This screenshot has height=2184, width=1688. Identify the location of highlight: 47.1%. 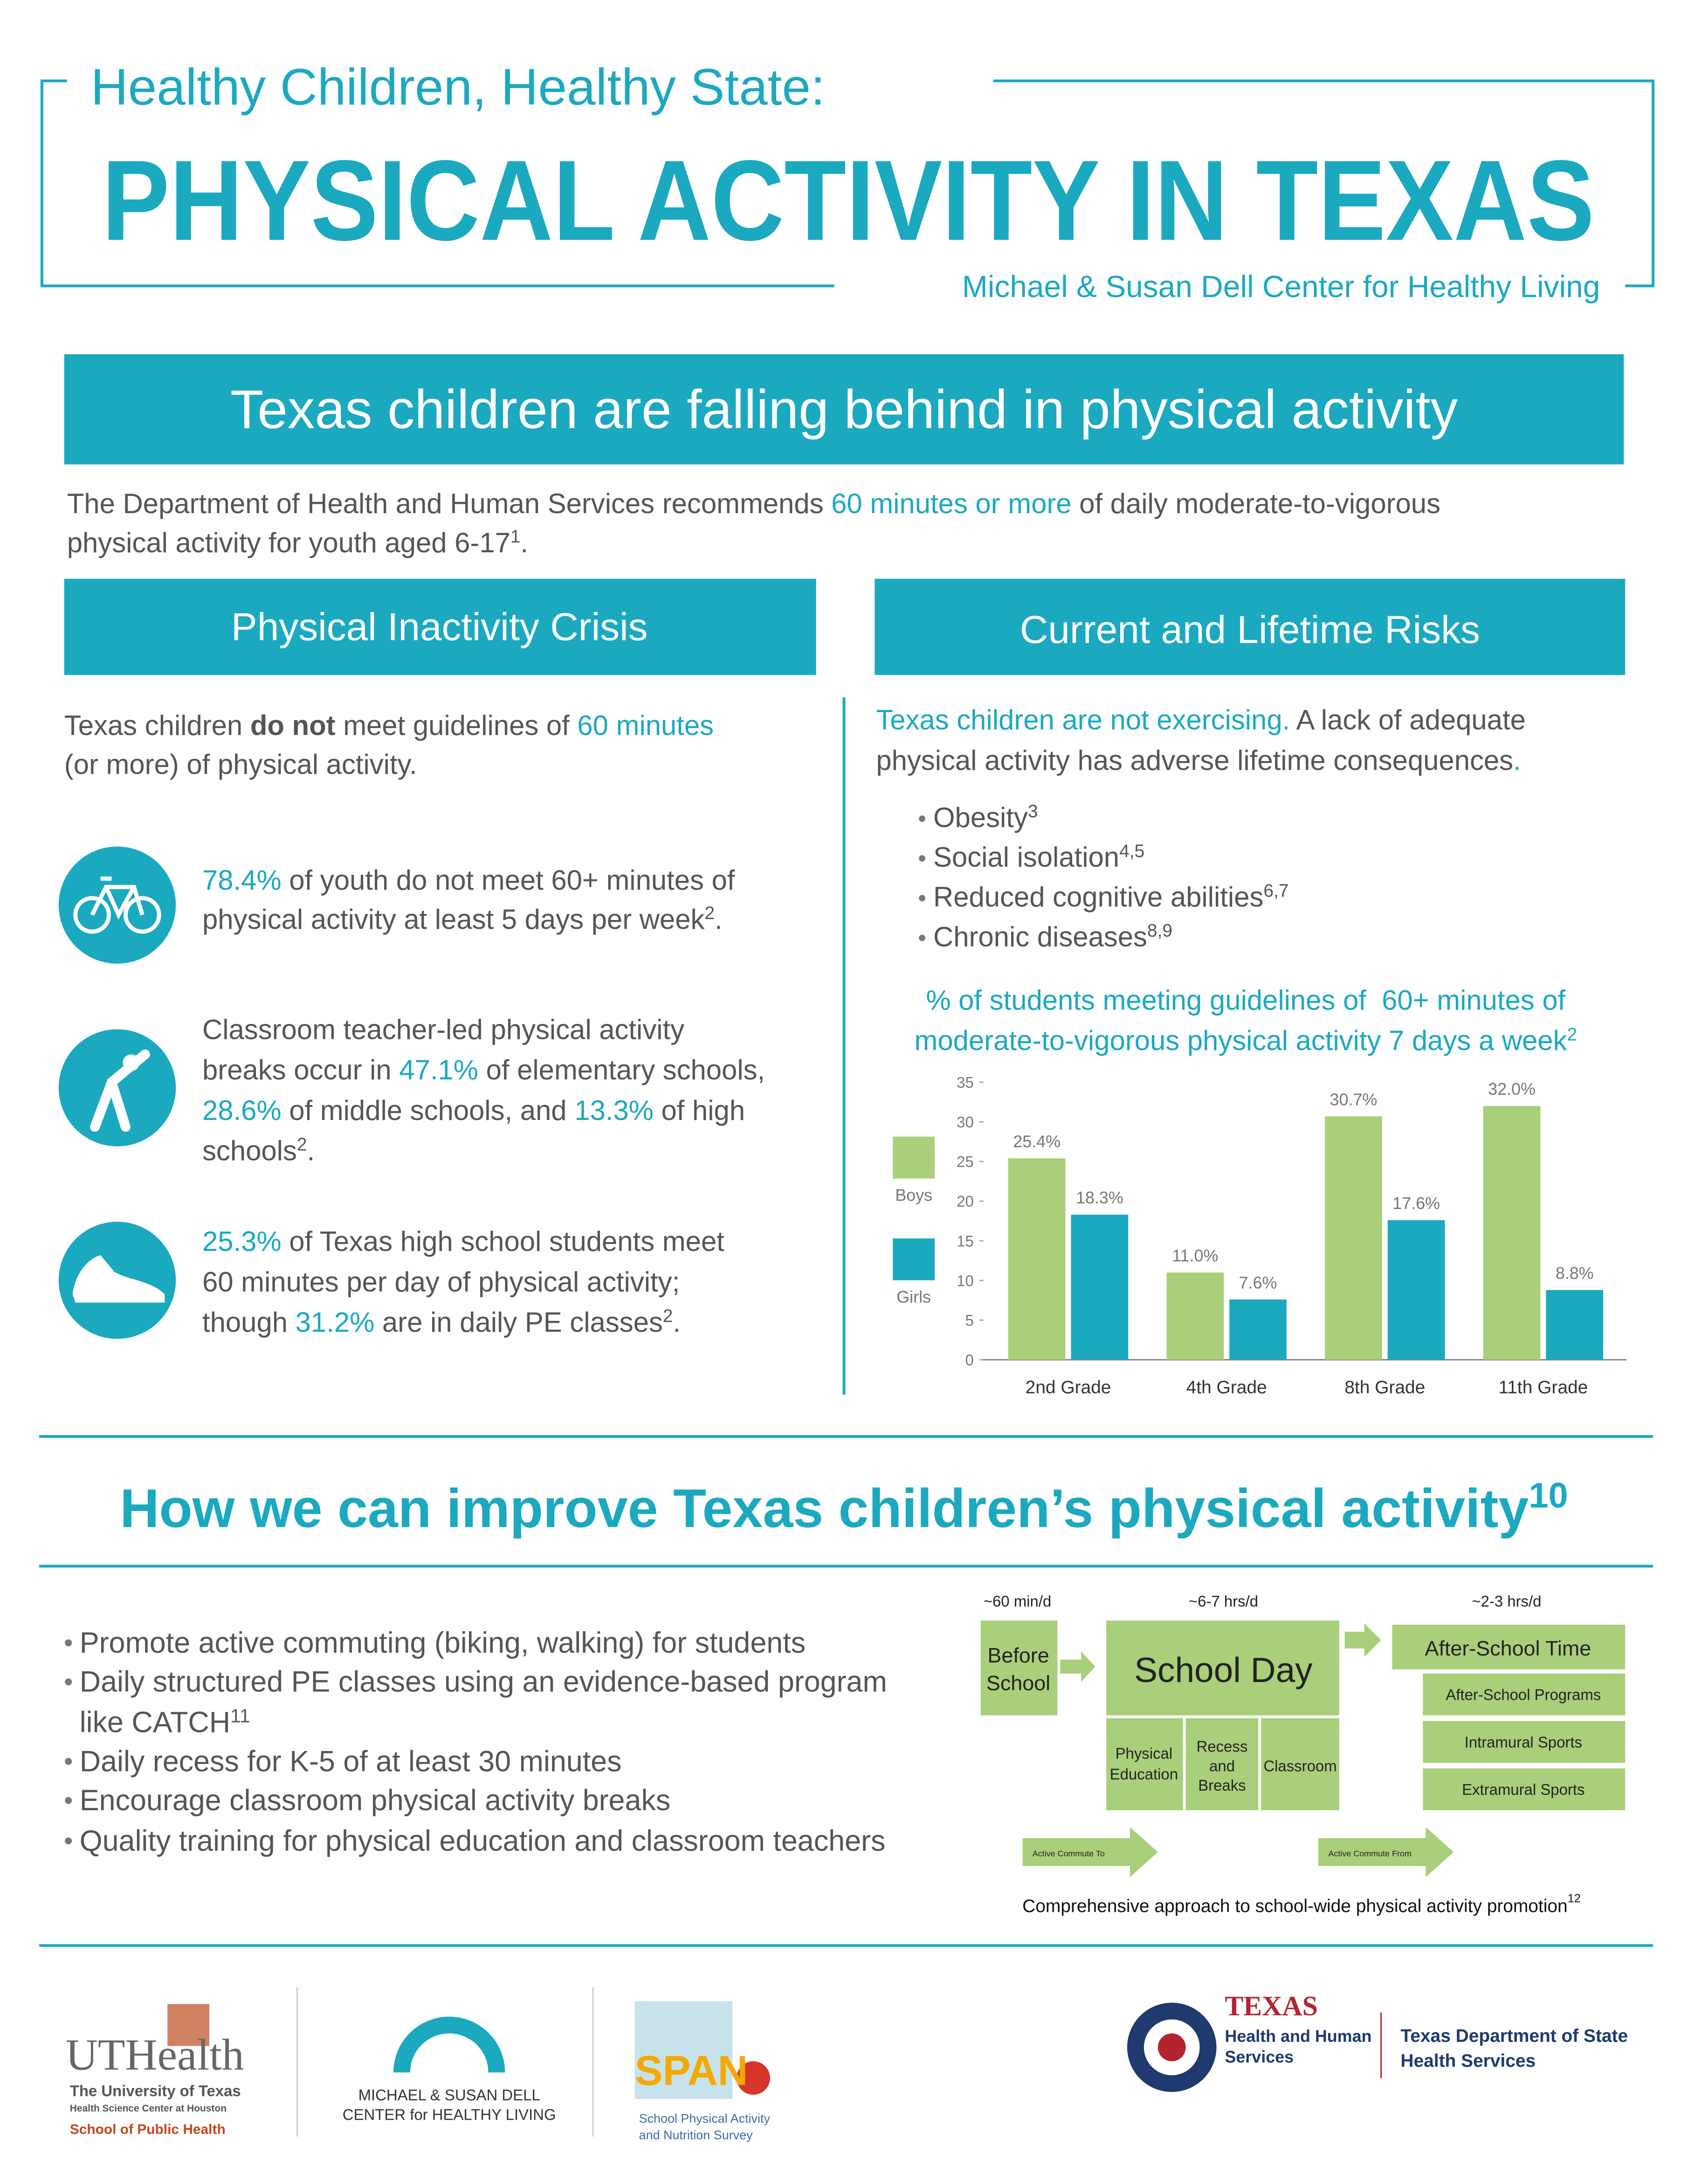
(438, 1069).